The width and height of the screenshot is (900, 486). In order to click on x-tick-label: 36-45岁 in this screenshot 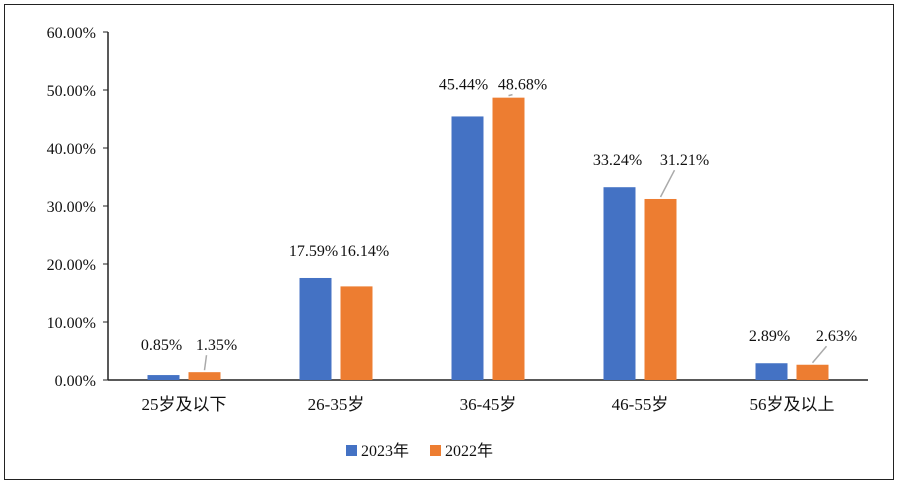, I will do `click(488, 404)`.